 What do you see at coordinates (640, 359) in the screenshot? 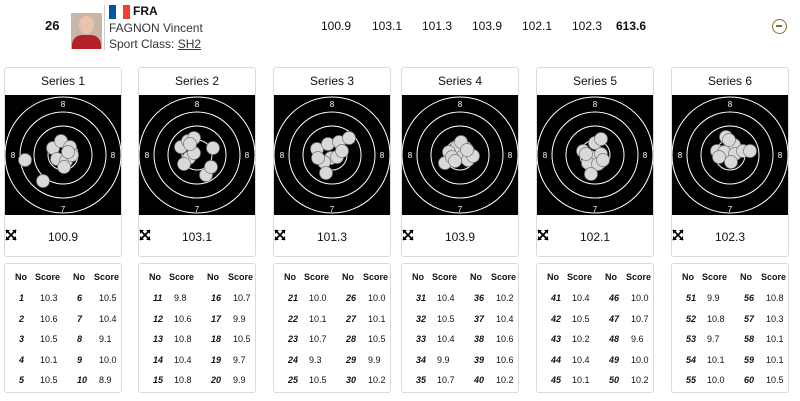
I see `shot-score: 10.0` at bounding box center [640, 359].